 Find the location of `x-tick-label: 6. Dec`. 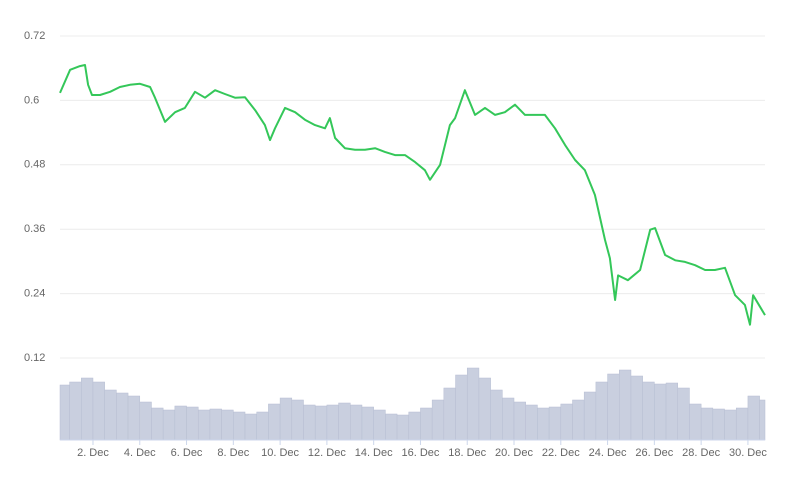

x-tick-label: 6. Dec is located at coordinates (187, 453).